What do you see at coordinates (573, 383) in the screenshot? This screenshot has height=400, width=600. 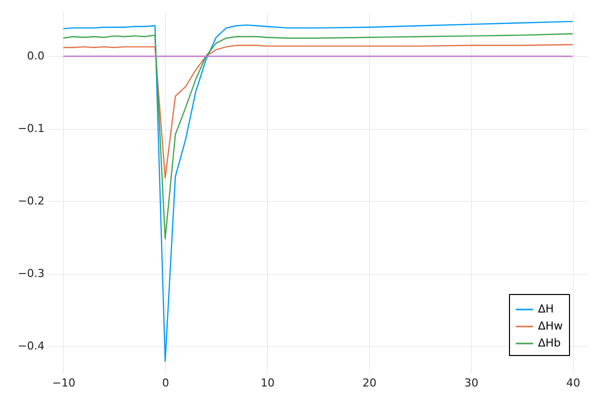 I see `x-tick-label: 40` at bounding box center [573, 383].